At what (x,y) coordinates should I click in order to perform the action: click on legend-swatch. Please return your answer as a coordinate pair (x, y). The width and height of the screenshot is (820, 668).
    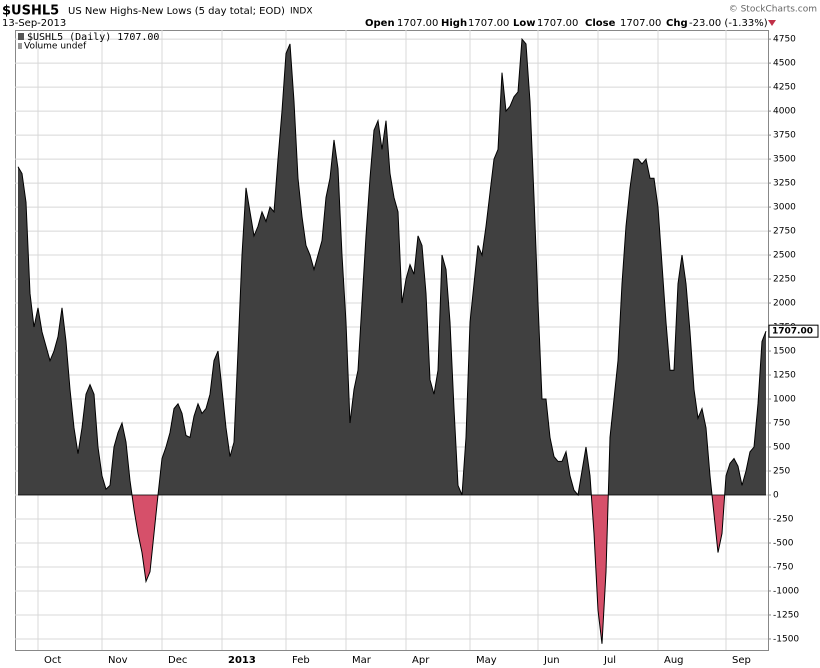
    Looking at the image, I should click on (21, 36).